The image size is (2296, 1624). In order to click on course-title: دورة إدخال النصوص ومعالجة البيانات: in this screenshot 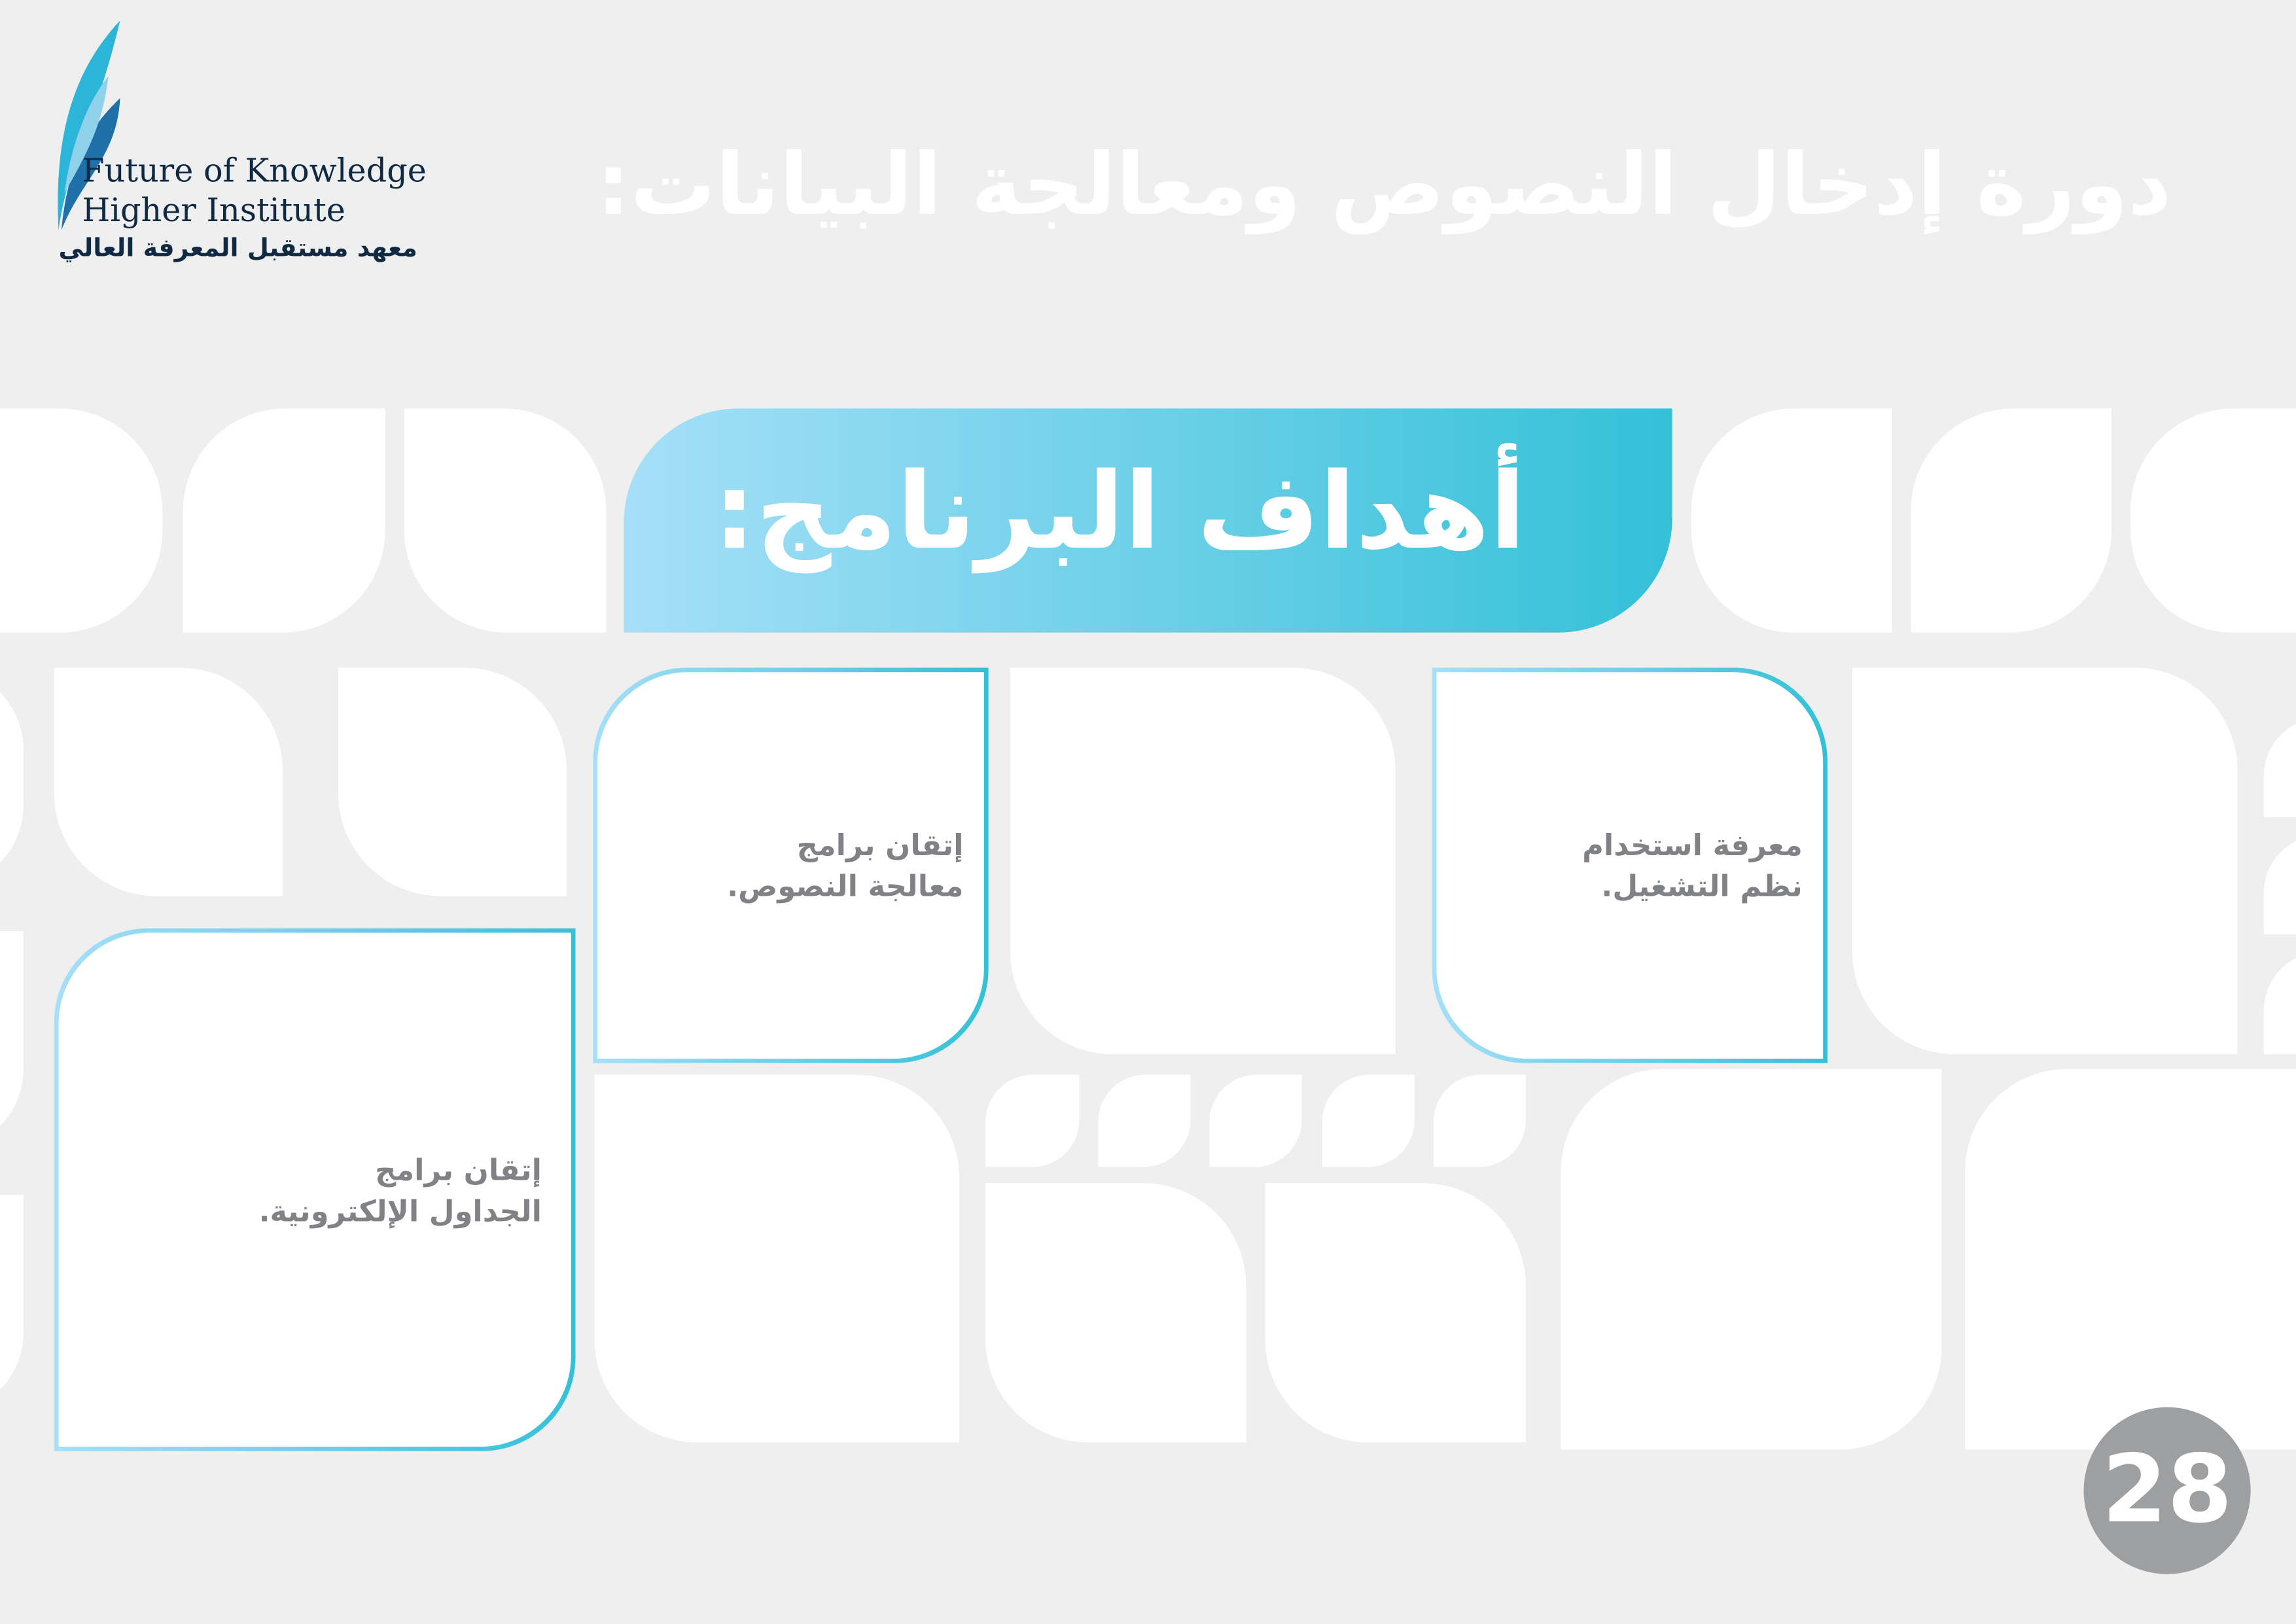, I will do `click(1384, 184)`.